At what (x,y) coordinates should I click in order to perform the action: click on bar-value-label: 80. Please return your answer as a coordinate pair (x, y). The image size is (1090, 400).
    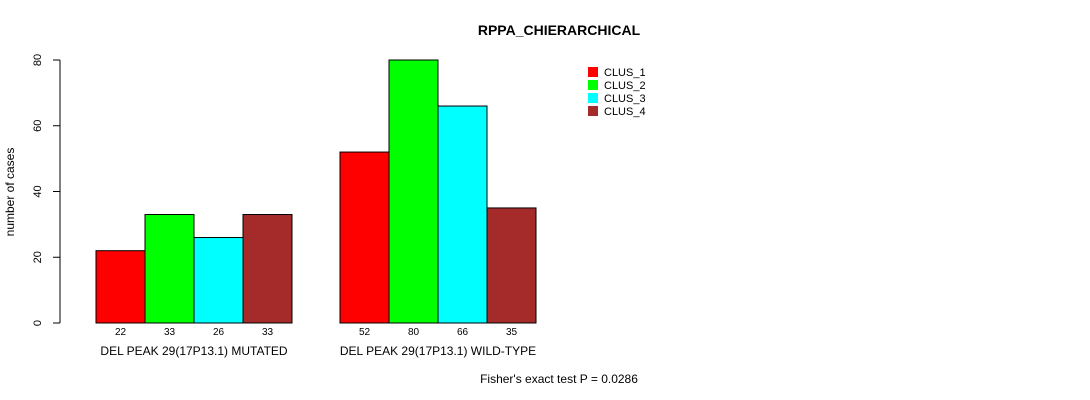
    Looking at the image, I should click on (414, 332).